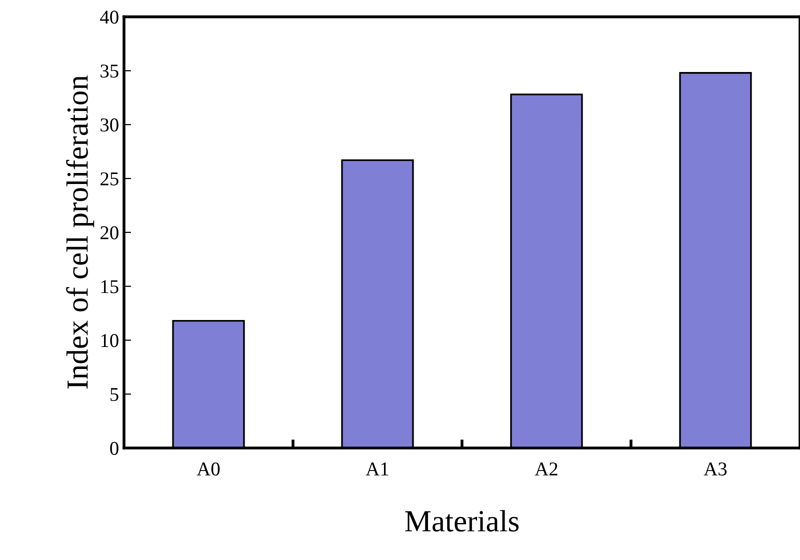  Describe the element at coordinates (462, 521) in the screenshot. I see `x-axis-title: Materials` at that location.